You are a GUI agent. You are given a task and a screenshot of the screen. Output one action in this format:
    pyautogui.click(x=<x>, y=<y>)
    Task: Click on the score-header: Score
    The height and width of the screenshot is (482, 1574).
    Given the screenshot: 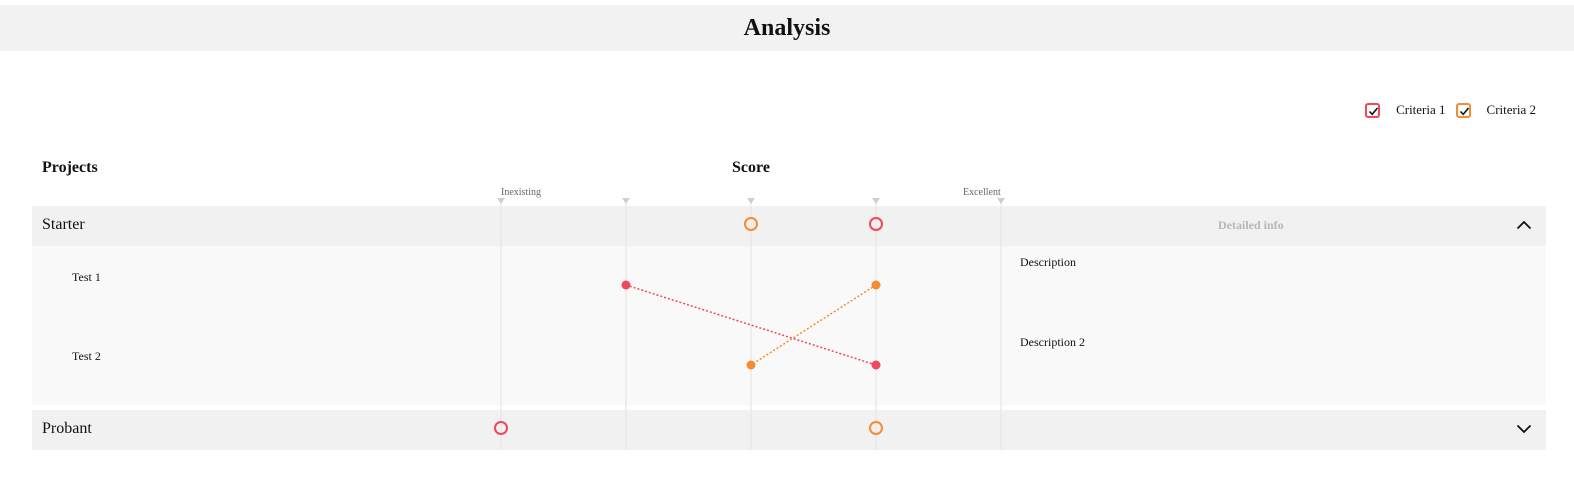 What is the action you would take?
    pyautogui.click(x=751, y=167)
    